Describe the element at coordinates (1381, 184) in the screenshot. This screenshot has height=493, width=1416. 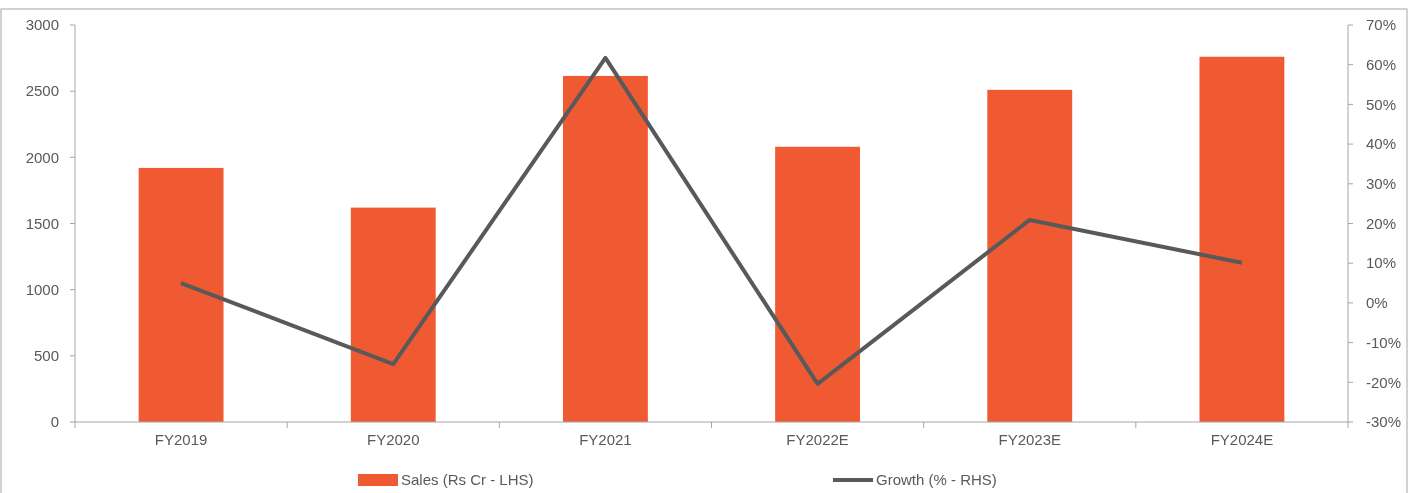
I see `y2-tick-label: 30%` at that location.